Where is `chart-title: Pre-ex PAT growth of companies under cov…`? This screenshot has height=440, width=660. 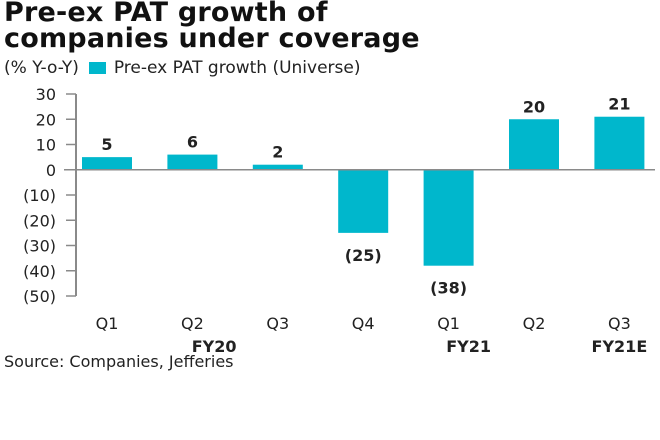
chart-title: Pre-ex PAT growth of companies under cov… is located at coordinates (212, 26).